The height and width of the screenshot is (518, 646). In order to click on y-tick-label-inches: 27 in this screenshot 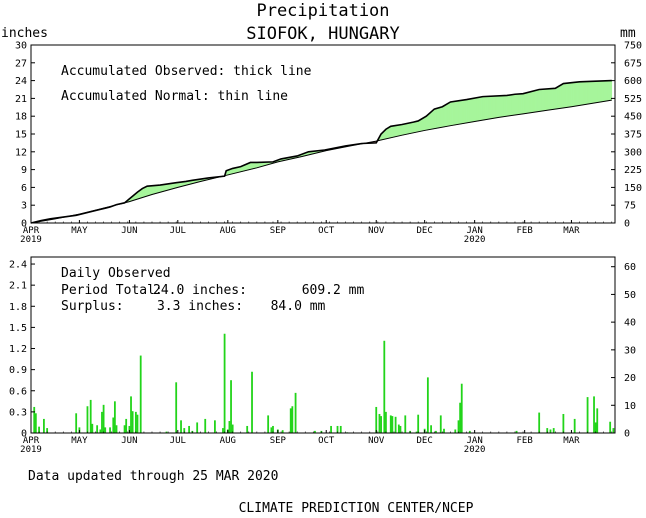, I will do `click(21, 63)`.